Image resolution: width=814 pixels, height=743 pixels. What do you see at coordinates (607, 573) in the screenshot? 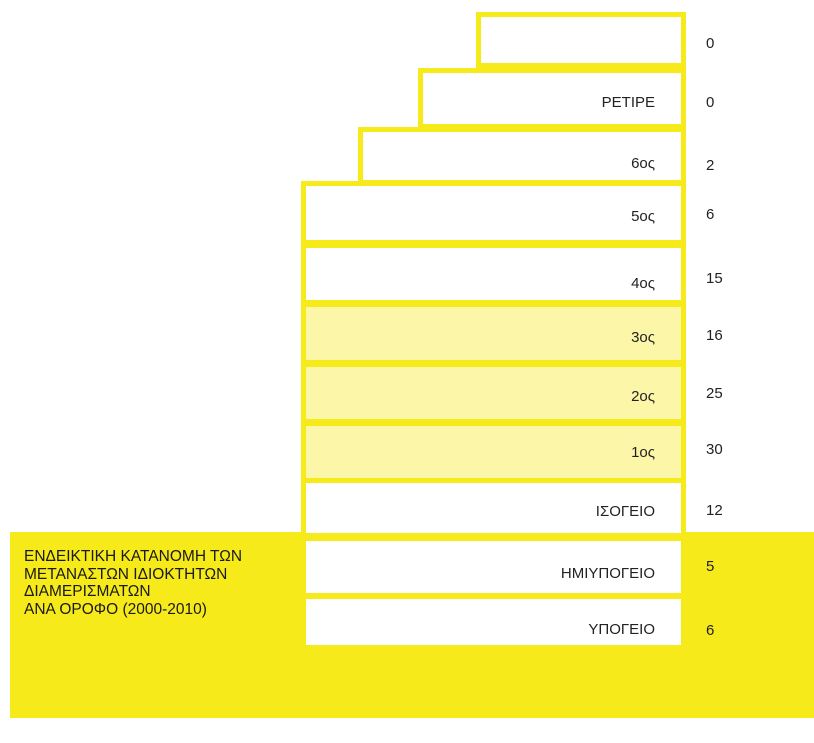
I see `floor-label: ΗΜΙΥΠΟΓΕΙΟ` at bounding box center [607, 573].